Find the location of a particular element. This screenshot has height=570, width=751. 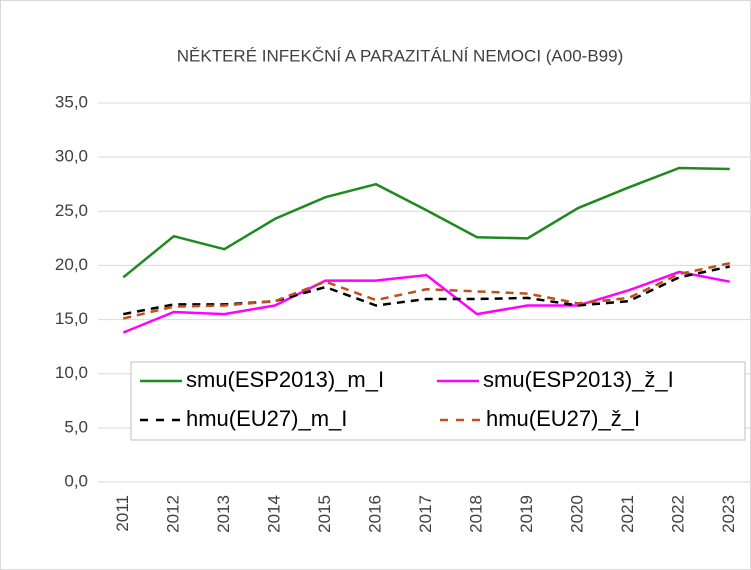

x-tick-label: 2015 is located at coordinates (324, 514).